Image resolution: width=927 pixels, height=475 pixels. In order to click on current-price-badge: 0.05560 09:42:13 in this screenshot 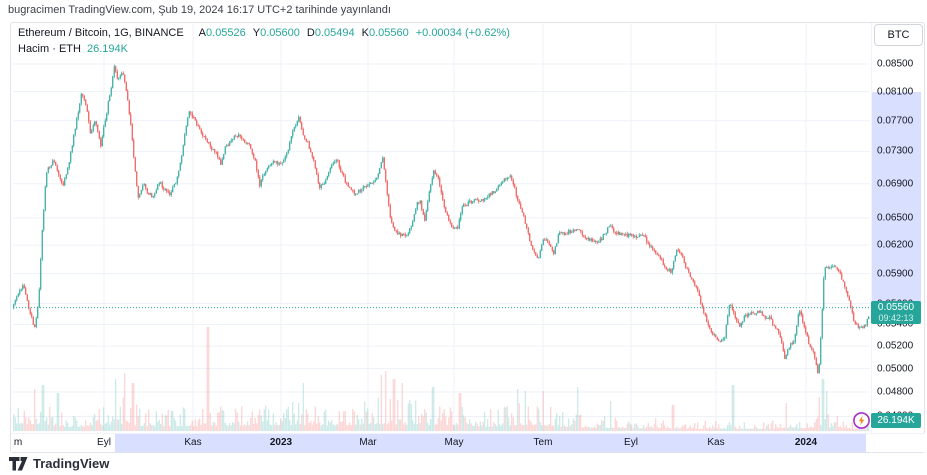, I will do `click(896, 312)`.